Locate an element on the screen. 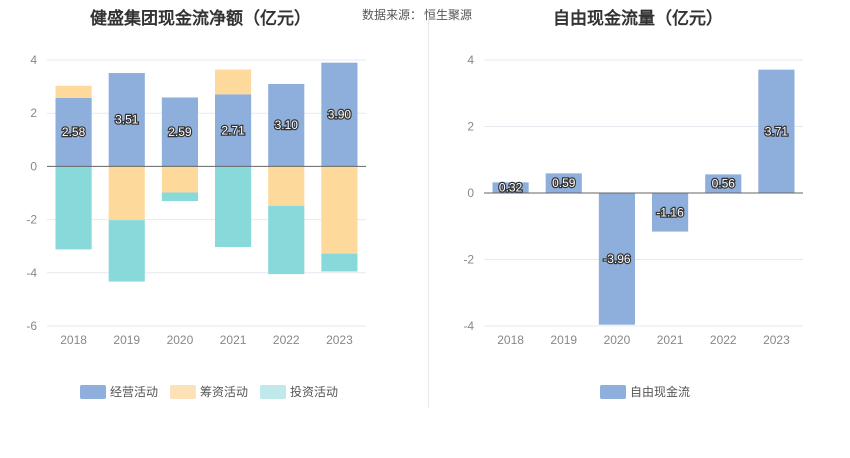  left-x-tick-label: 2018 is located at coordinates (73, 340).